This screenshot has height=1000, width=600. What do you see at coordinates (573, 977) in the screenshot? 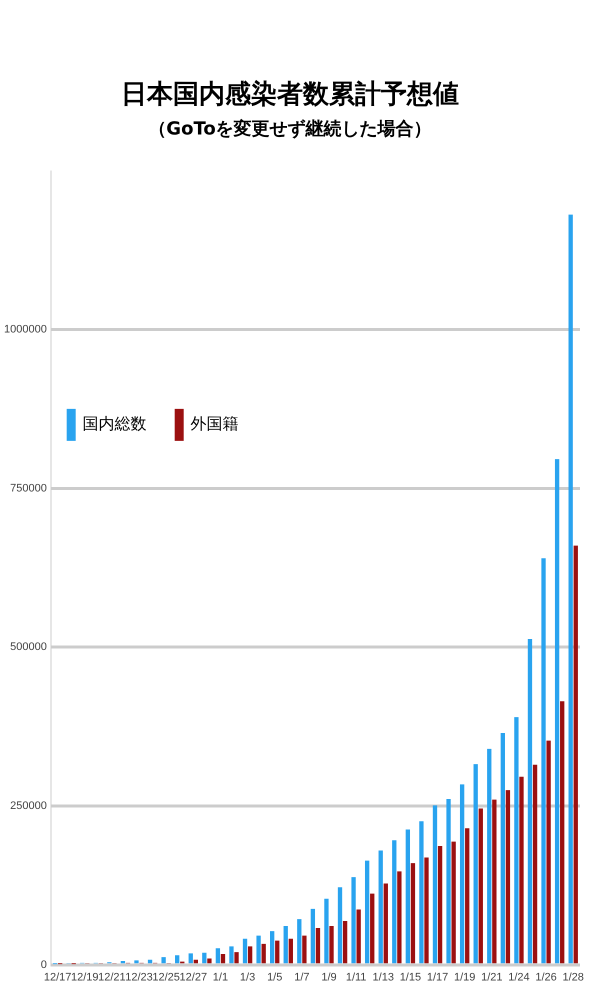
I see `x-tick-label: 1/28` at bounding box center [573, 977].